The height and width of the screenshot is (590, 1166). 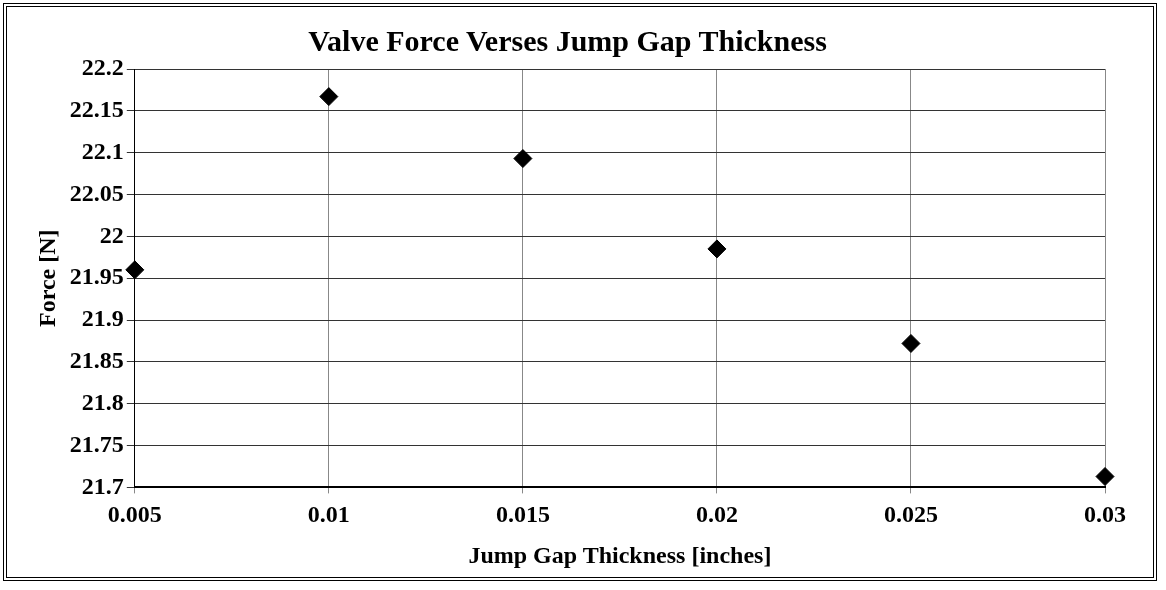 What do you see at coordinates (102, 401) in the screenshot?
I see `y-tick-label: 21.8` at bounding box center [102, 401].